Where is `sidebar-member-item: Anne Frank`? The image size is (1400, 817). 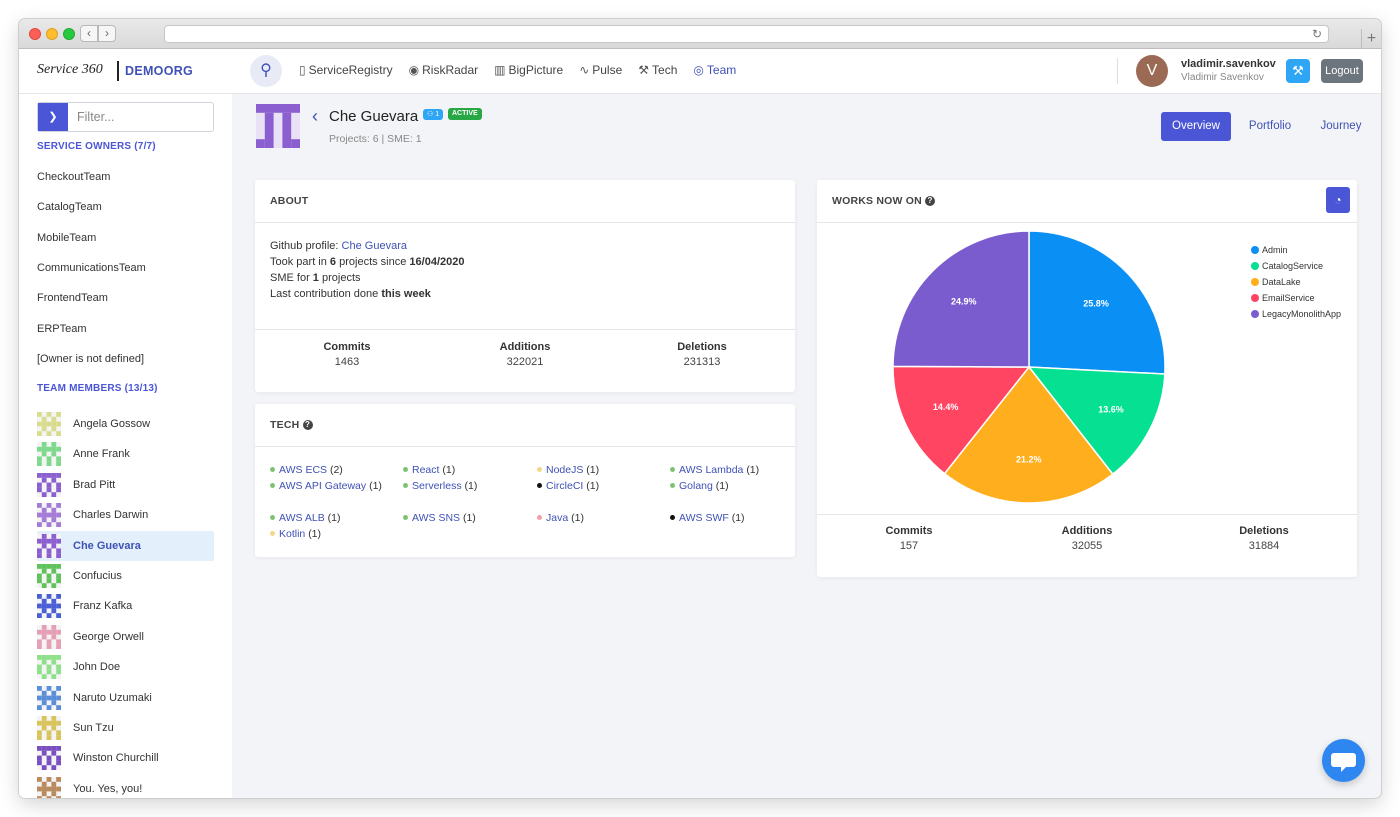
sidebar-member-item: Anne Frank is located at coordinates (125, 454).